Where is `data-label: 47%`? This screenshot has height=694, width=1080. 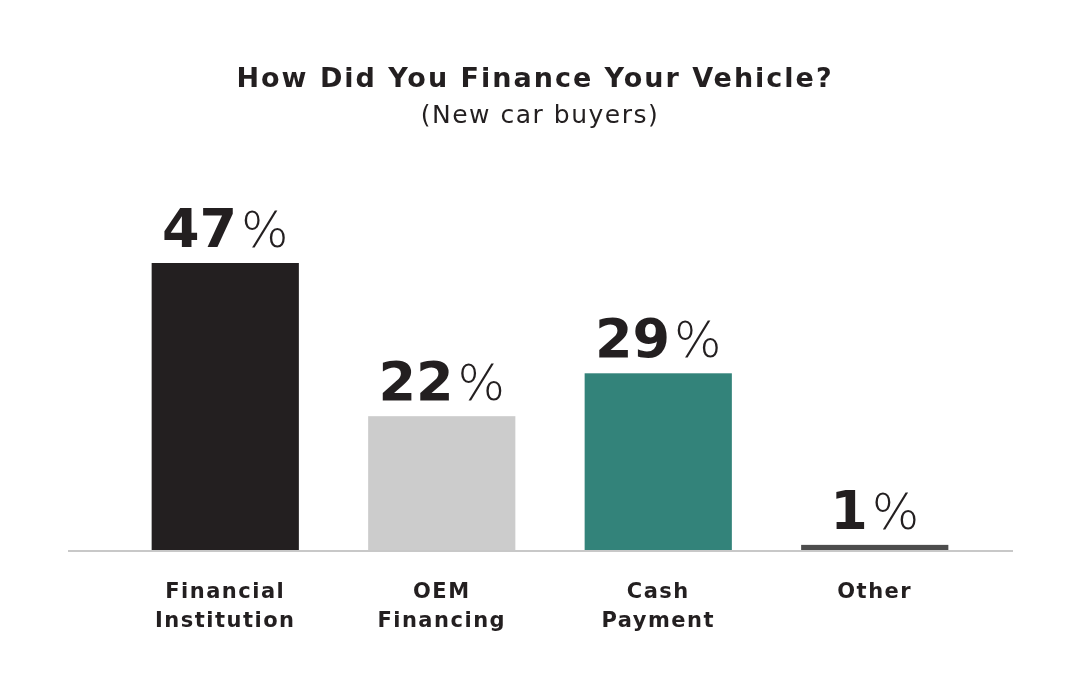 data-label: 47% is located at coordinates (225, 228).